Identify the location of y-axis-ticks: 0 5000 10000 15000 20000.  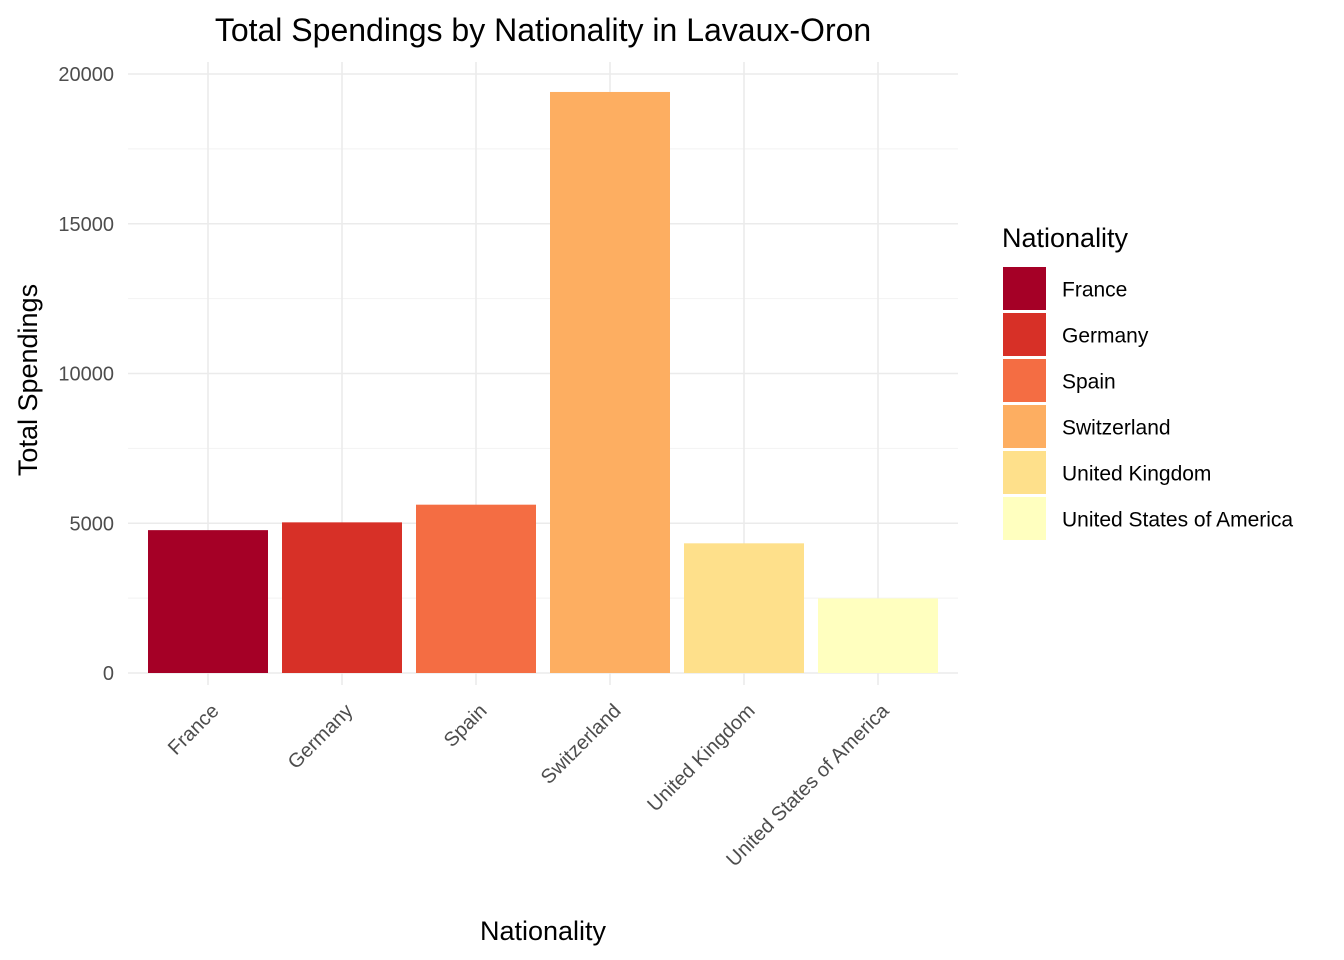
(86, 374).